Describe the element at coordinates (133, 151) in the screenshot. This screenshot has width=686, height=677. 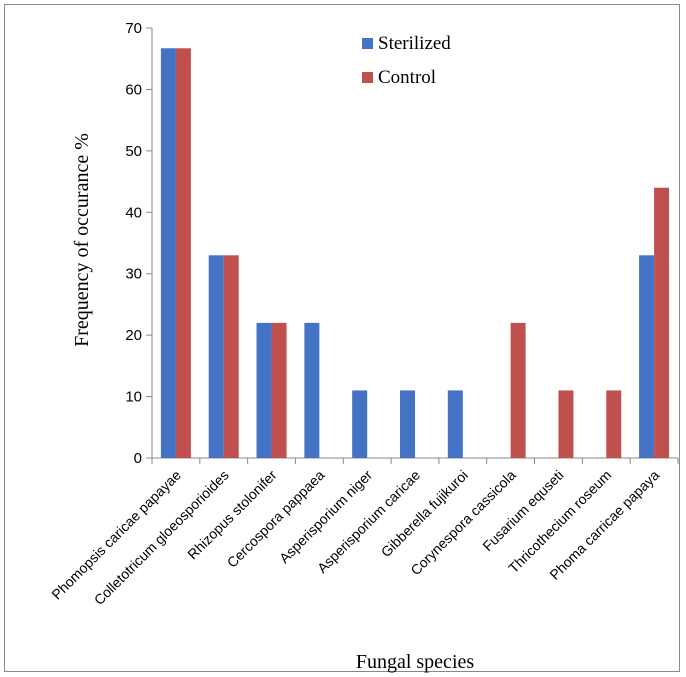
I see `y-tick-label: 50` at that location.